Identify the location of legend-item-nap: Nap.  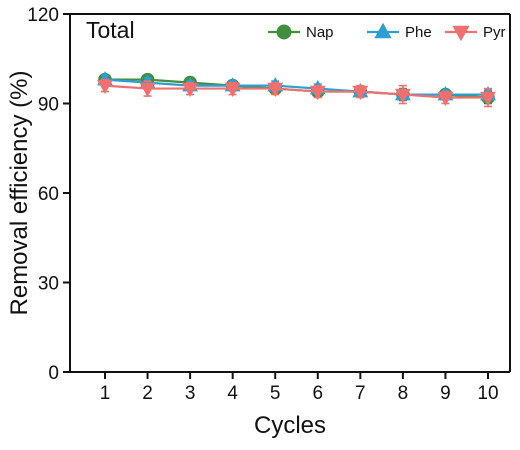
(301, 32).